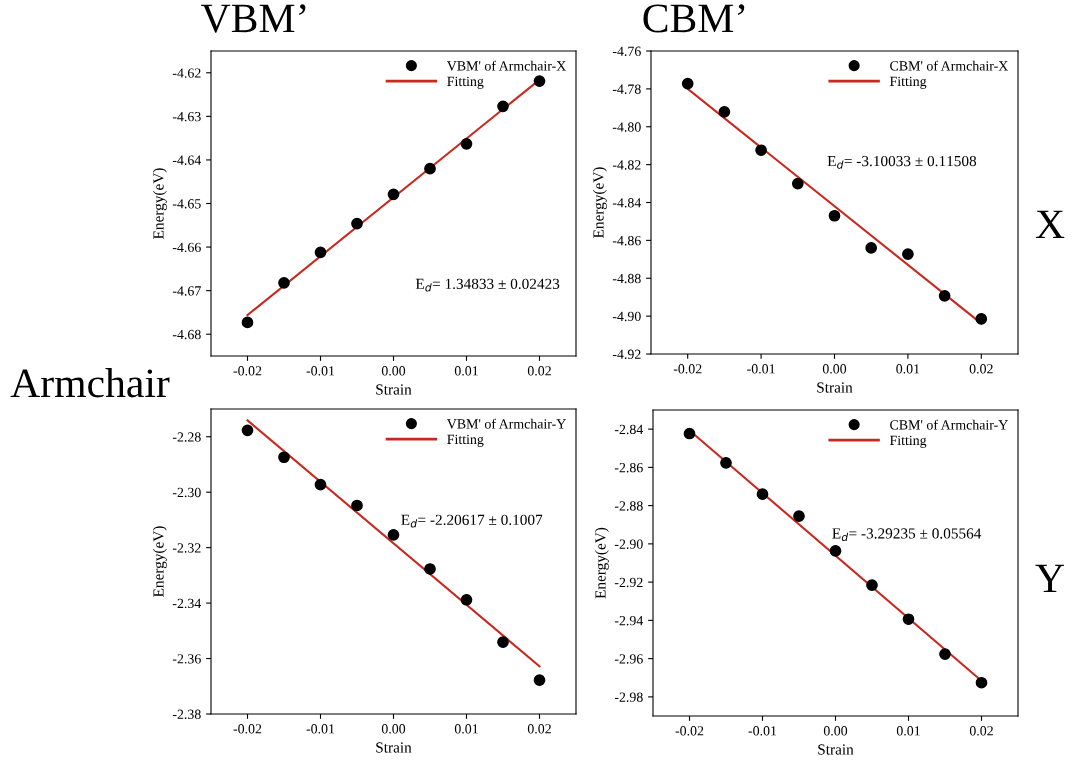  What do you see at coordinates (626, 51) in the screenshot?
I see `y-tick-label: -4.76` at bounding box center [626, 51].